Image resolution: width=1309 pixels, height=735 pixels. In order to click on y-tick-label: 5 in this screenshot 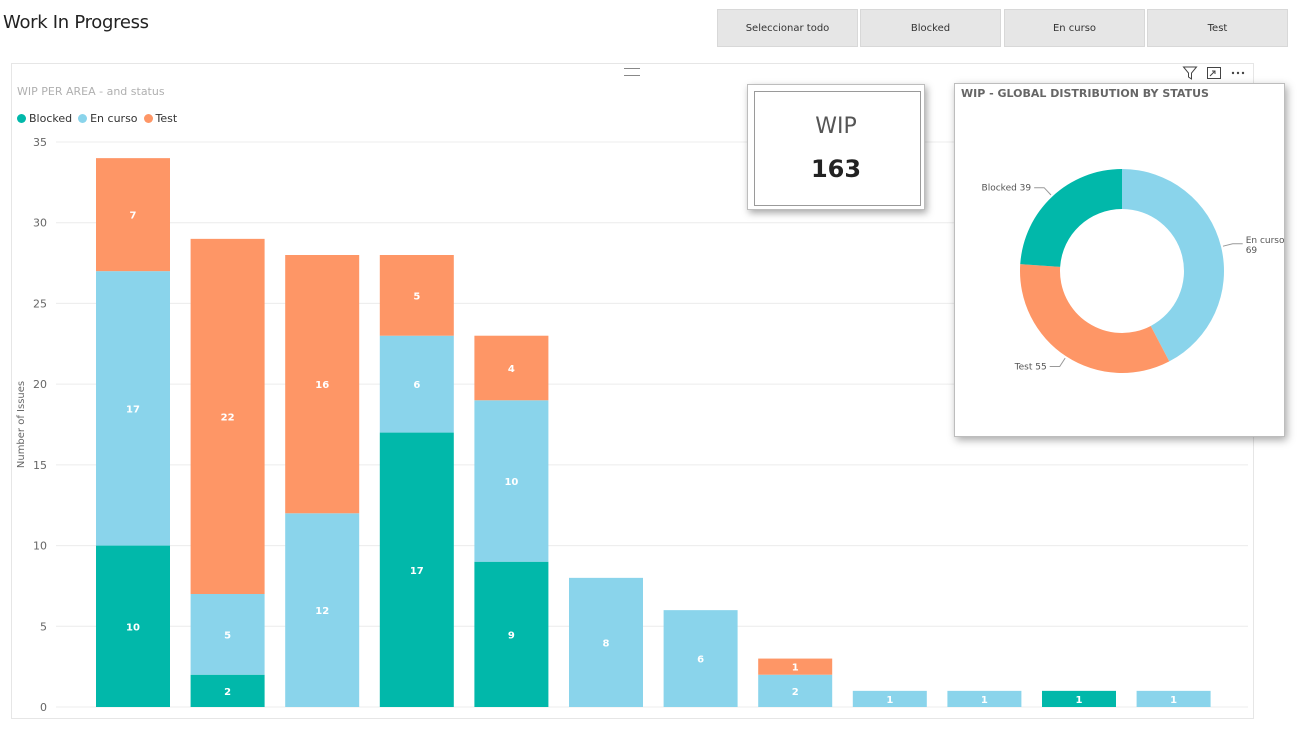, I will do `click(43, 626)`.